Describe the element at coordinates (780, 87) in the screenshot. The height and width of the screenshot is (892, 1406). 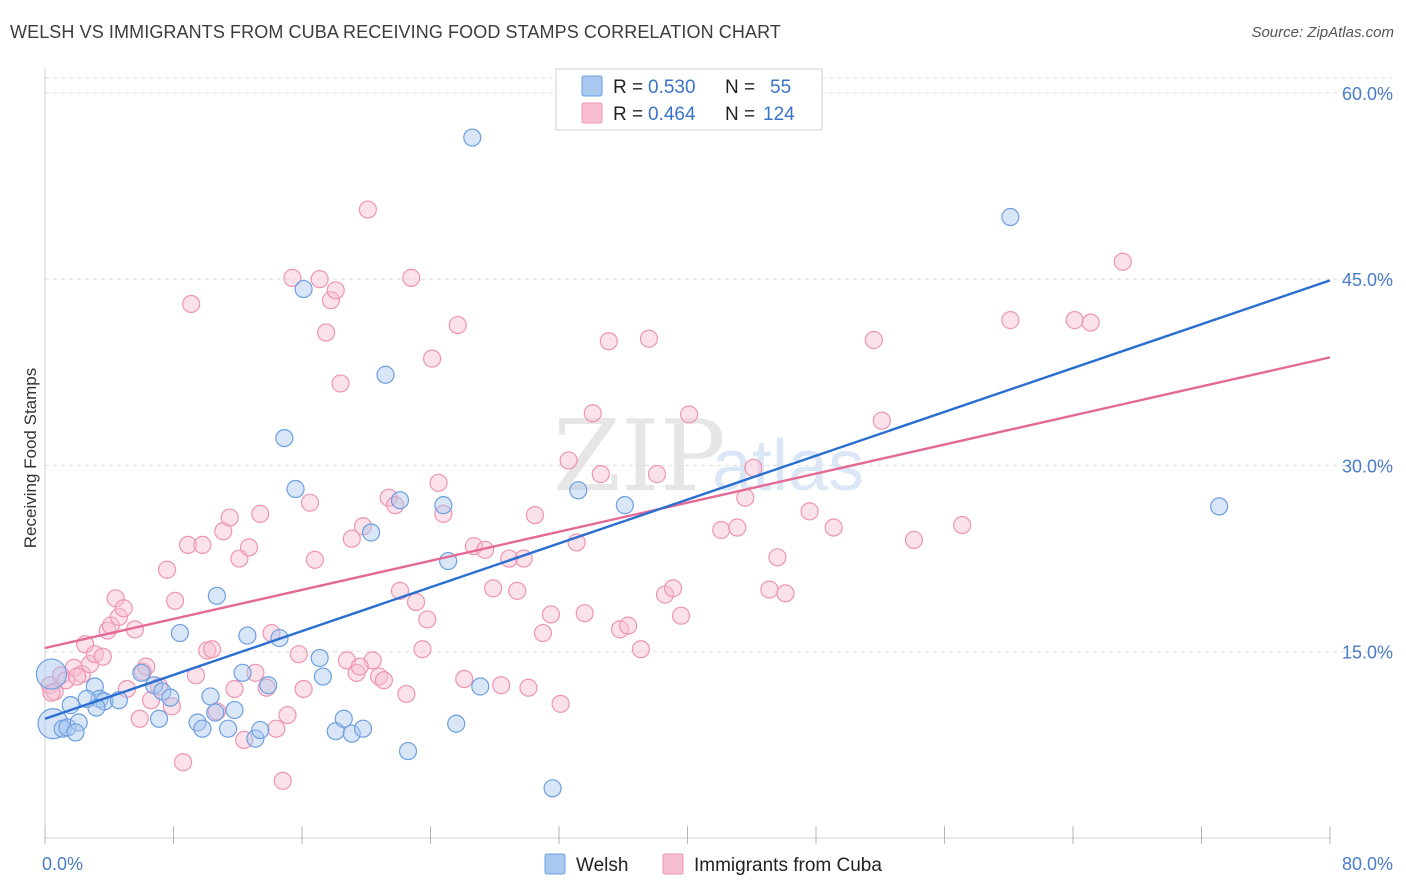
I see `legend-welsh-n-value: 55` at that location.